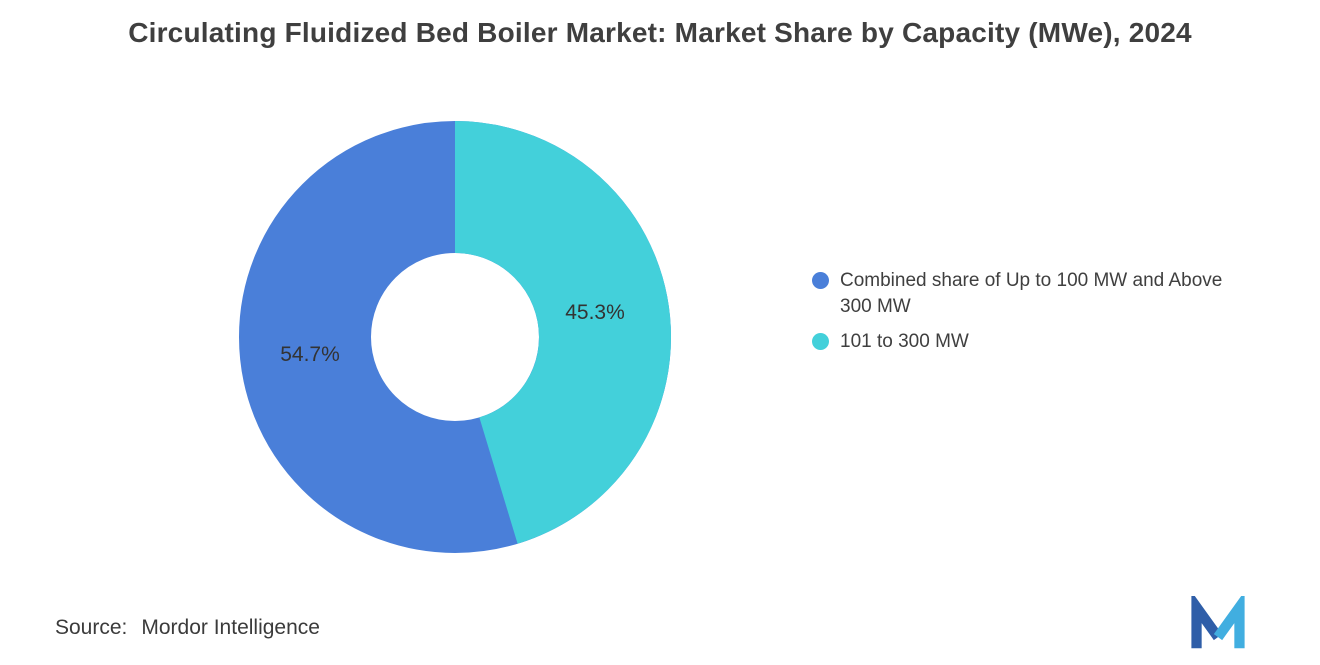 This screenshot has width=1320, height=665. I want to click on source-name: Mordor Intelligence, so click(230, 627).